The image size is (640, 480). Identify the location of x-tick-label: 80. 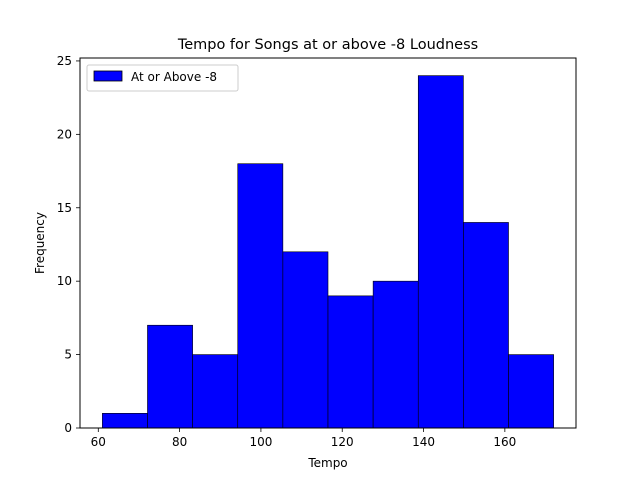
(179, 442).